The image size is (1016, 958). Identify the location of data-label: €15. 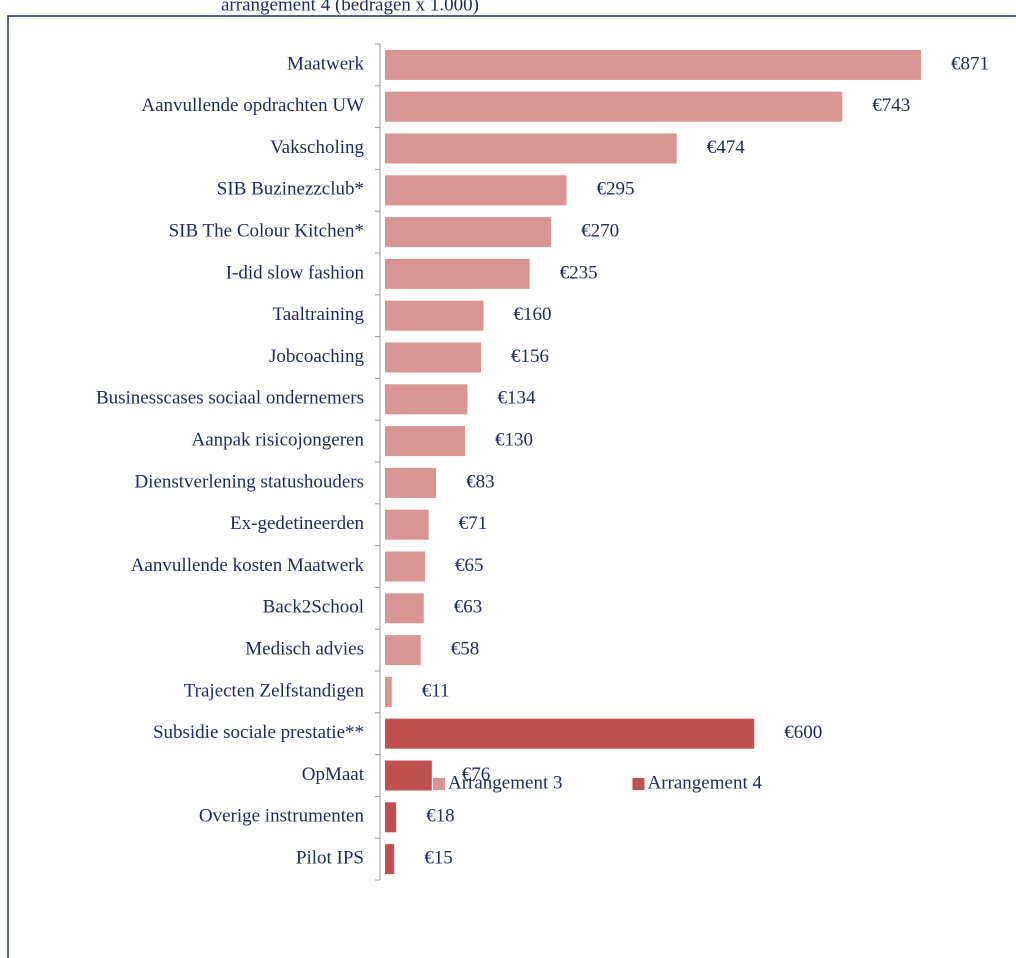
(438, 857).